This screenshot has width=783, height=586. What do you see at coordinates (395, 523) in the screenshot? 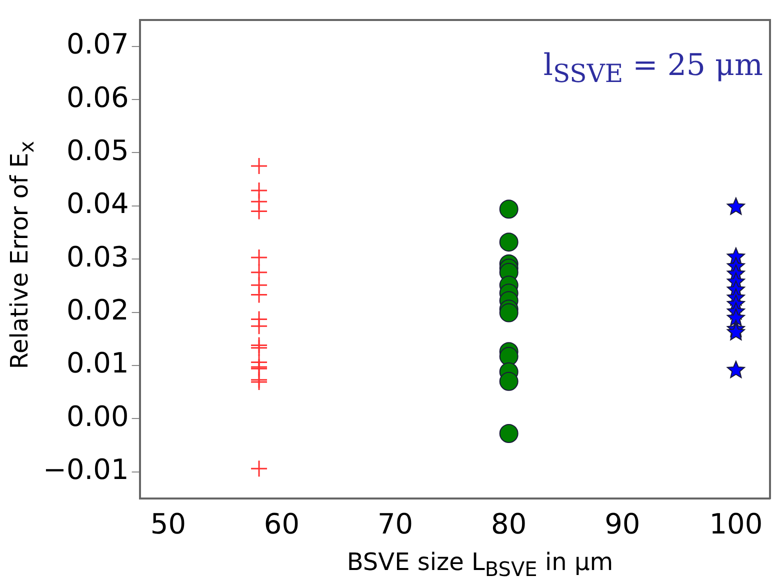
I see `x-tick-label: 70` at bounding box center [395, 523].